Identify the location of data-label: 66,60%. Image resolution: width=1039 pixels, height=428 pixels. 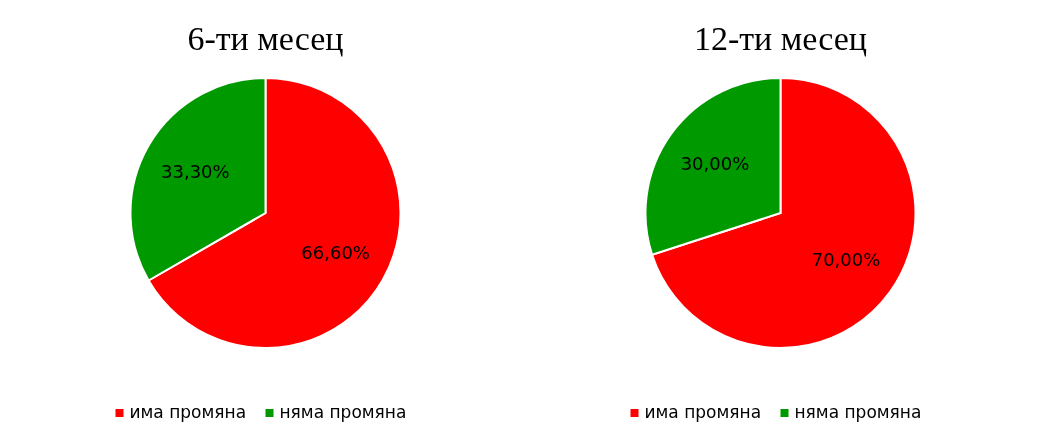
(335, 252).